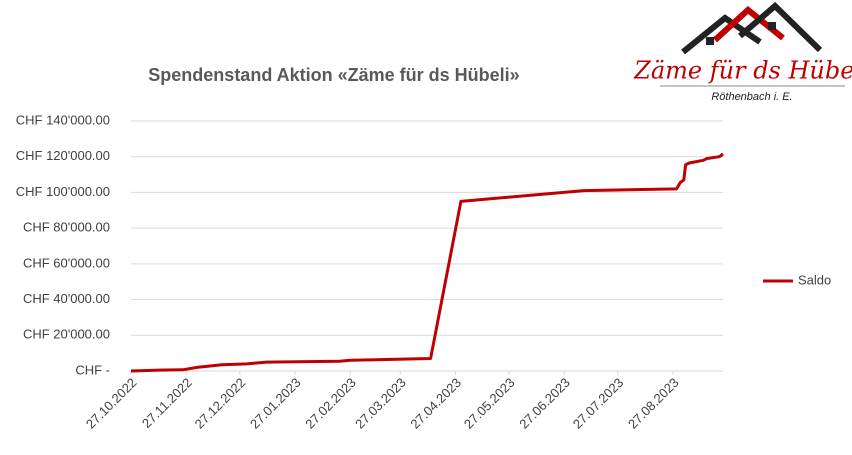 The width and height of the screenshot is (852, 455). I want to click on logo-subtext: Röthenbach i. E., so click(751, 97).